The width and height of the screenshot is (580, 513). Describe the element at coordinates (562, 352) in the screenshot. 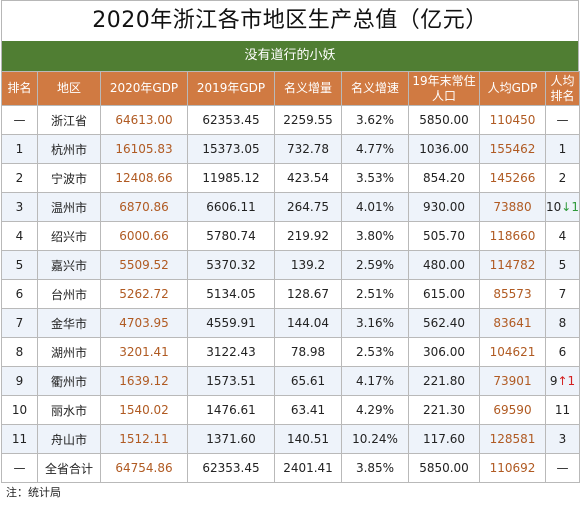

I see `per-capita-rank-value: 6` at that location.